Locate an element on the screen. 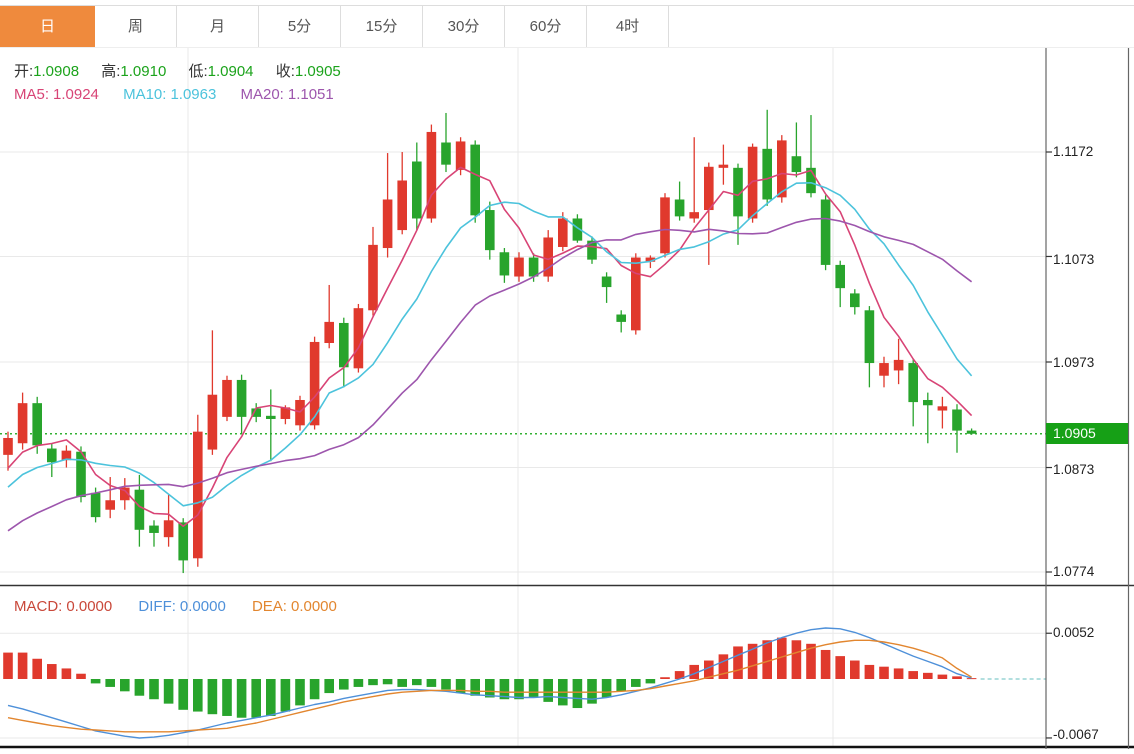 Image resolution: width=1134 pixels, height=754 pixels. close-label: 收: is located at coordinates (285, 71).